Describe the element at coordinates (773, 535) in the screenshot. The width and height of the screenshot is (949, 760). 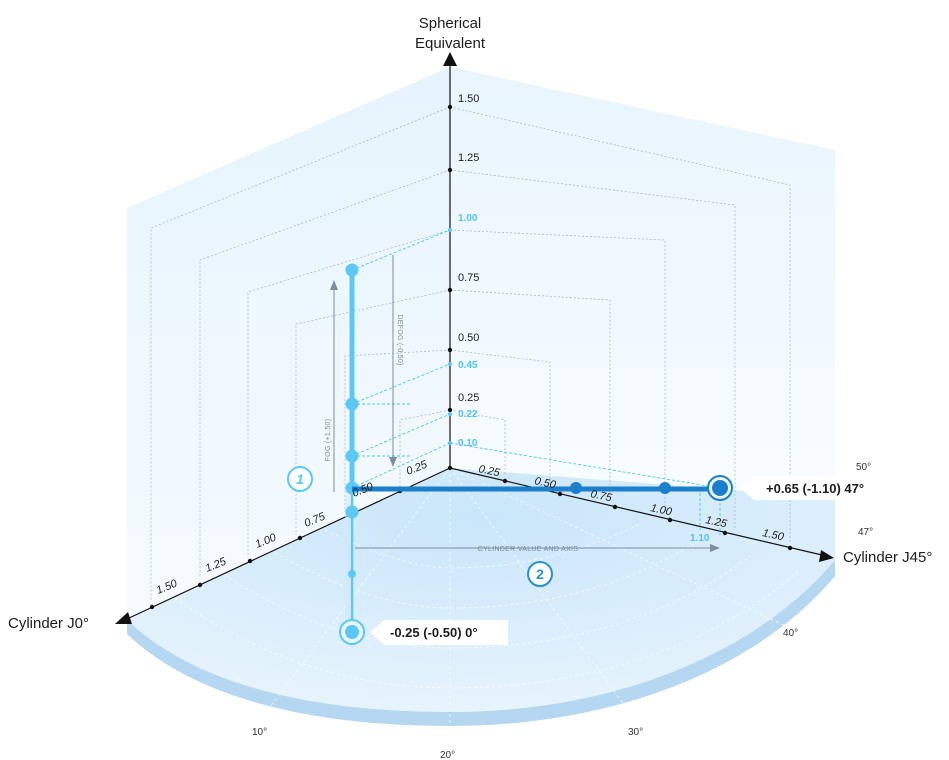
I see `right-tick-label: 1.50` at that location.